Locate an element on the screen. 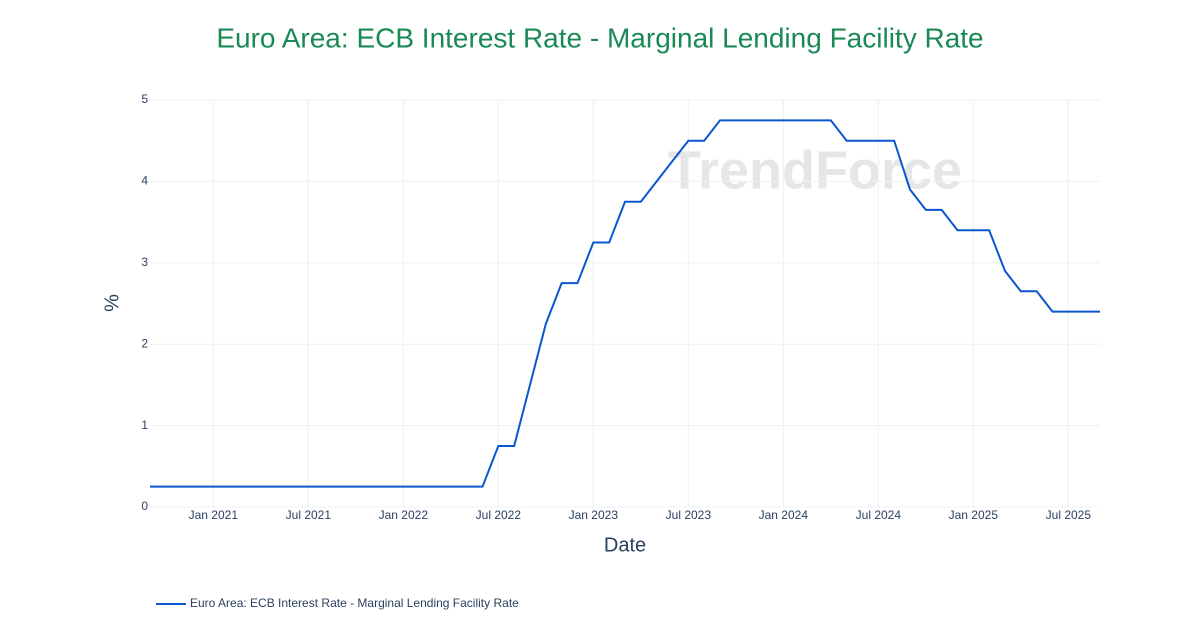 This screenshot has height=630, width=1200. x-tick-label: Jul 2024 is located at coordinates (879, 515).